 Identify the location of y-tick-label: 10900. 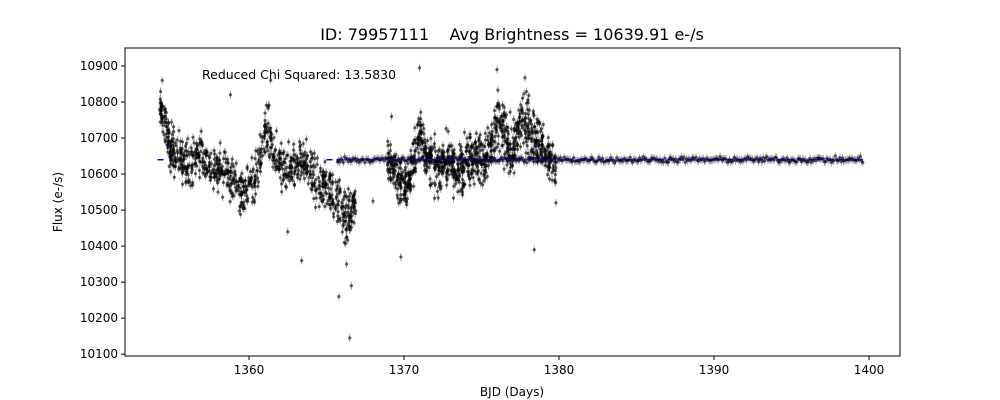
(99, 66).